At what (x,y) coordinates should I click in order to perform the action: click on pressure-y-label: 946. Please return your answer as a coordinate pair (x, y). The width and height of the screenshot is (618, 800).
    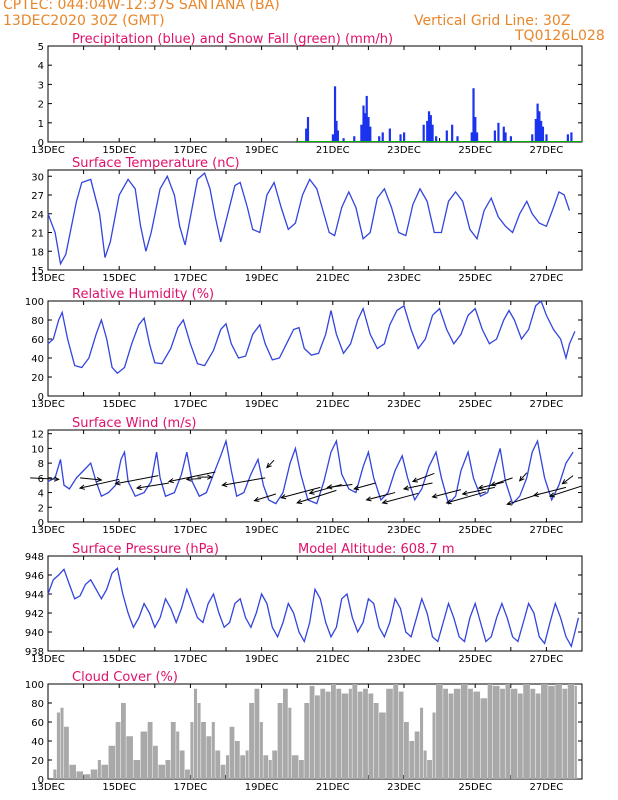
    Looking at the image, I should click on (34, 576).